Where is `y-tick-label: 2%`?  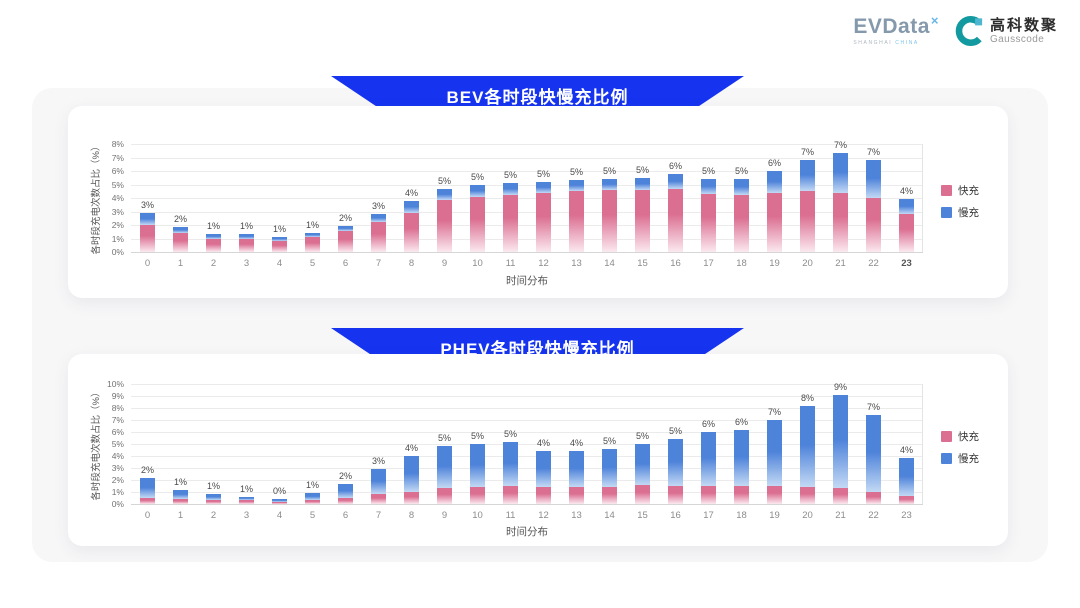
y-tick-label: 2% is located at coordinates (117, 225).